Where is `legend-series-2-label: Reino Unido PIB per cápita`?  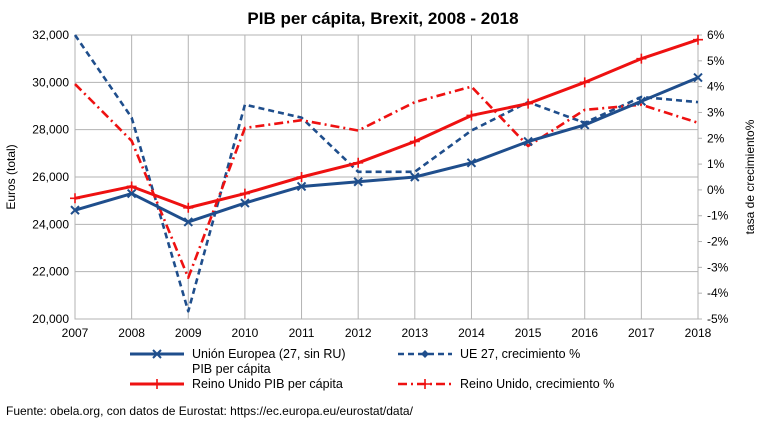 legend-series-2-label: Reino Unido PIB per cápita is located at coordinates (267, 384).